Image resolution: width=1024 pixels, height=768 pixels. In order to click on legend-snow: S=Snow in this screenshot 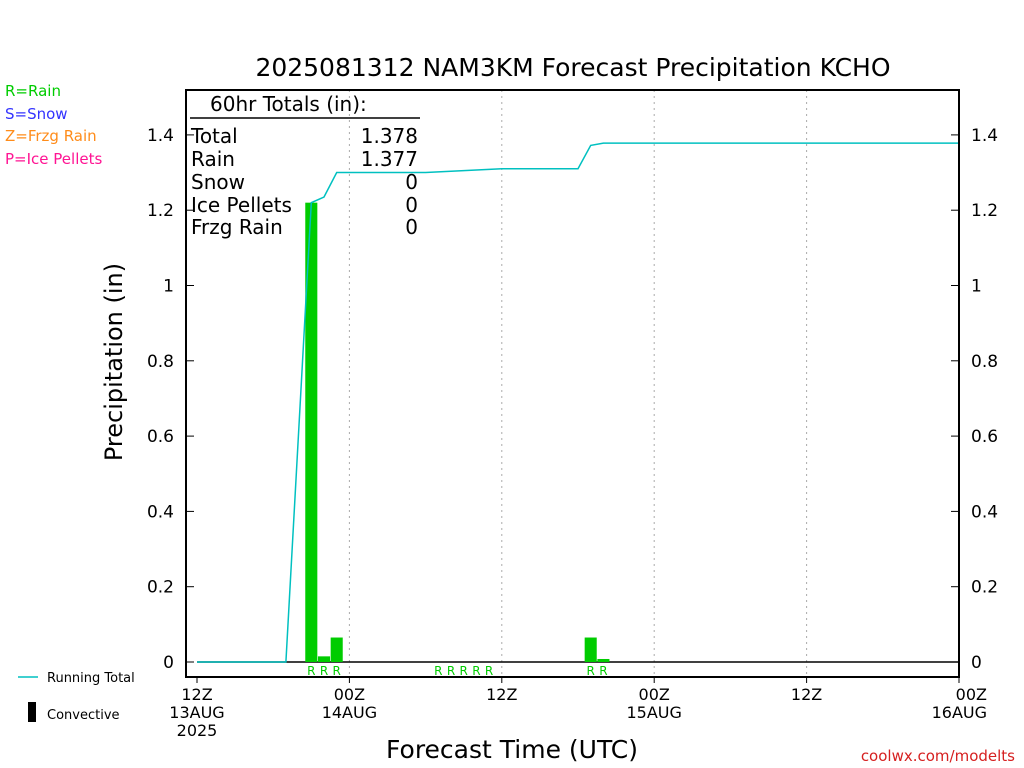, I will do `click(36, 114)`.